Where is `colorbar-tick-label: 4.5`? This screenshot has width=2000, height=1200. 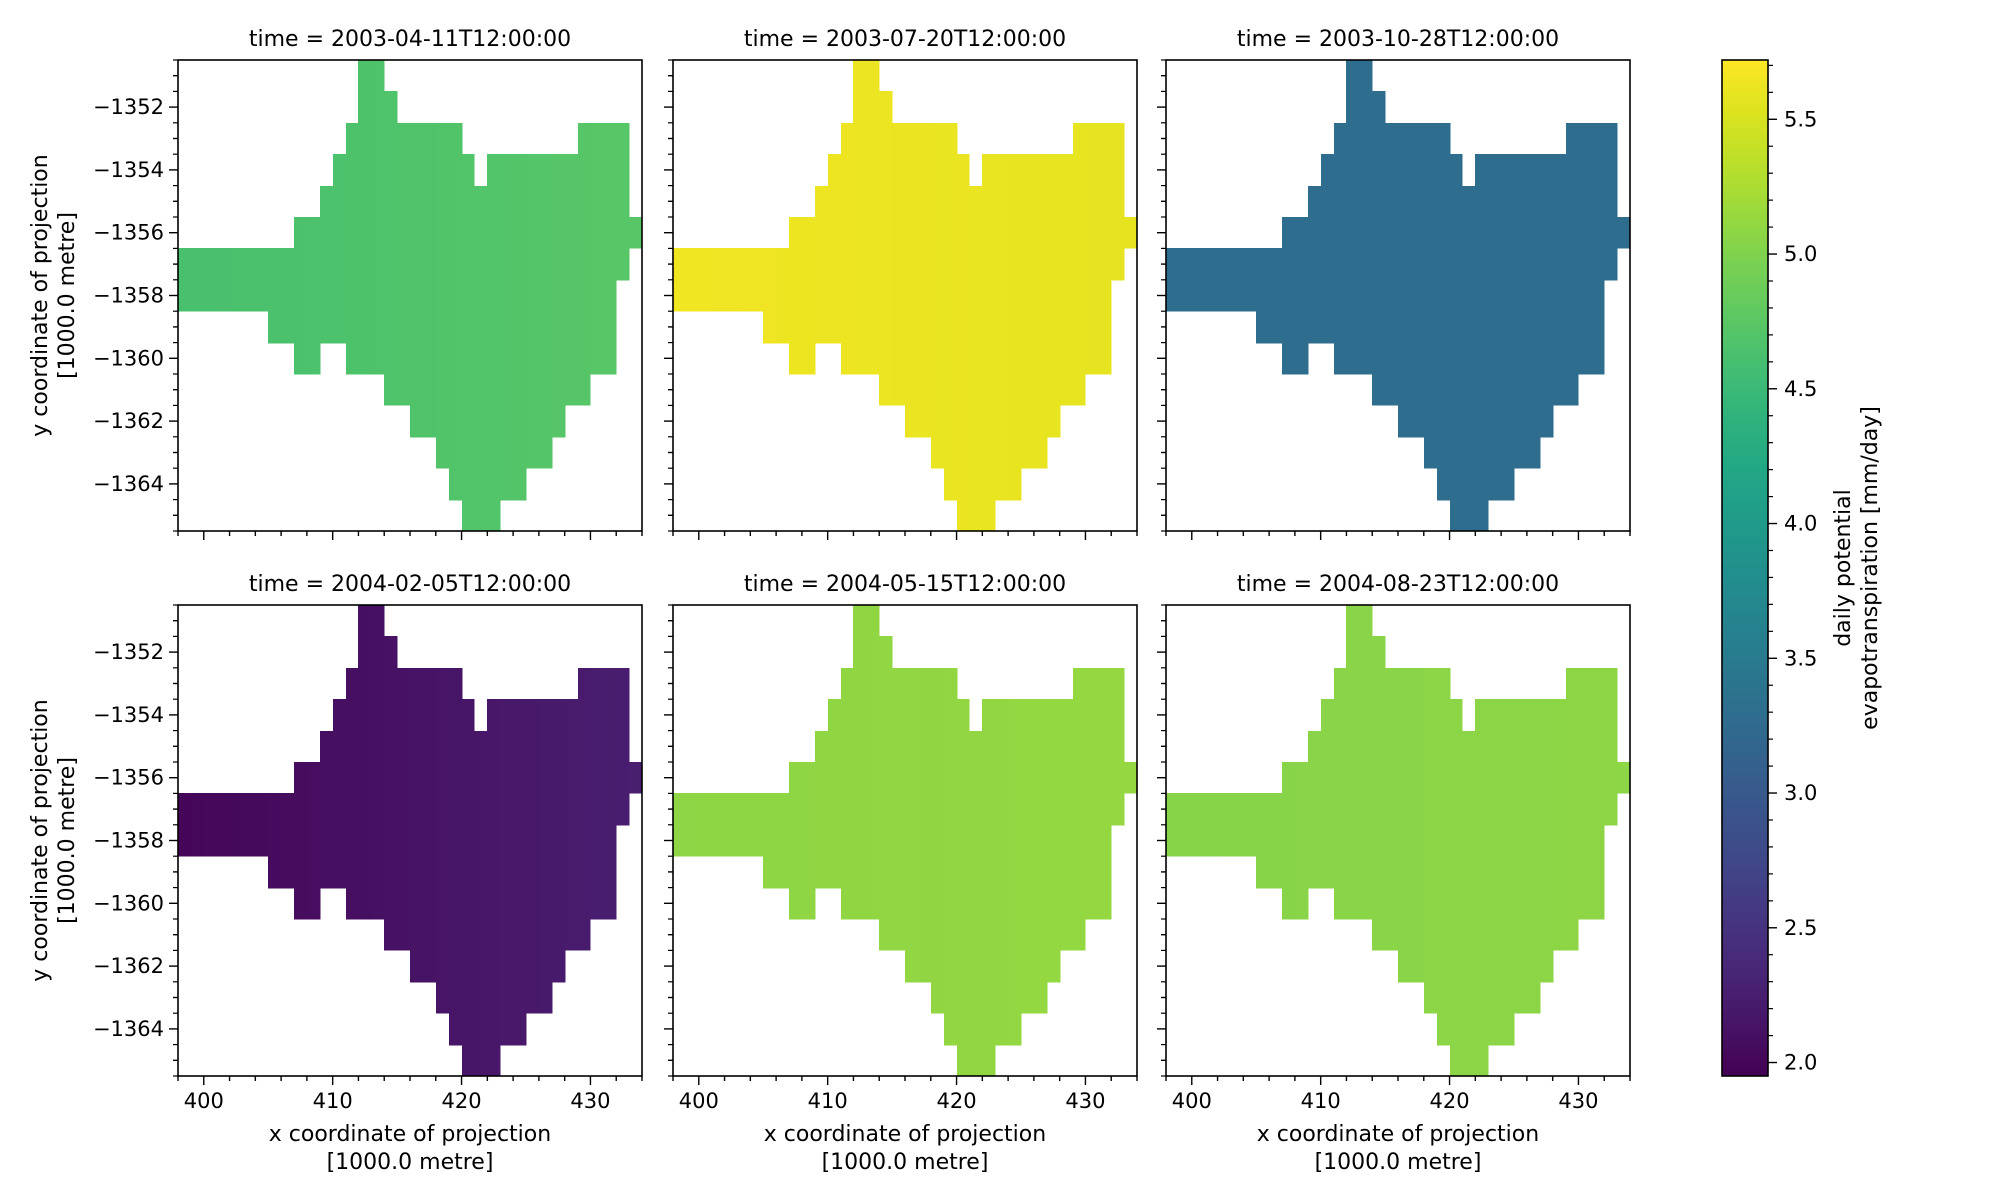 colorbar-tick-label: 4.5 is located at coordinates (1800, 389).